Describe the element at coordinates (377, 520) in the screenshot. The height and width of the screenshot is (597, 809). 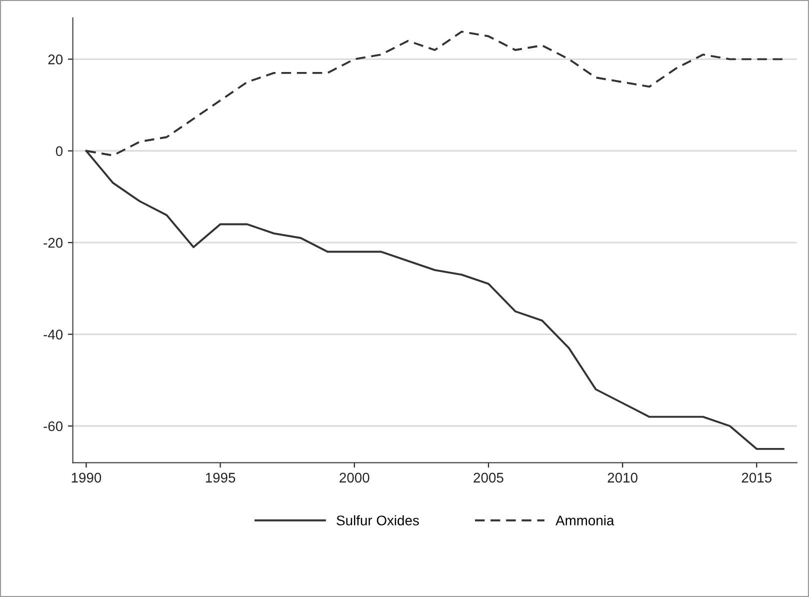
I see `legend-label: Sulfur Oxides` at that location.